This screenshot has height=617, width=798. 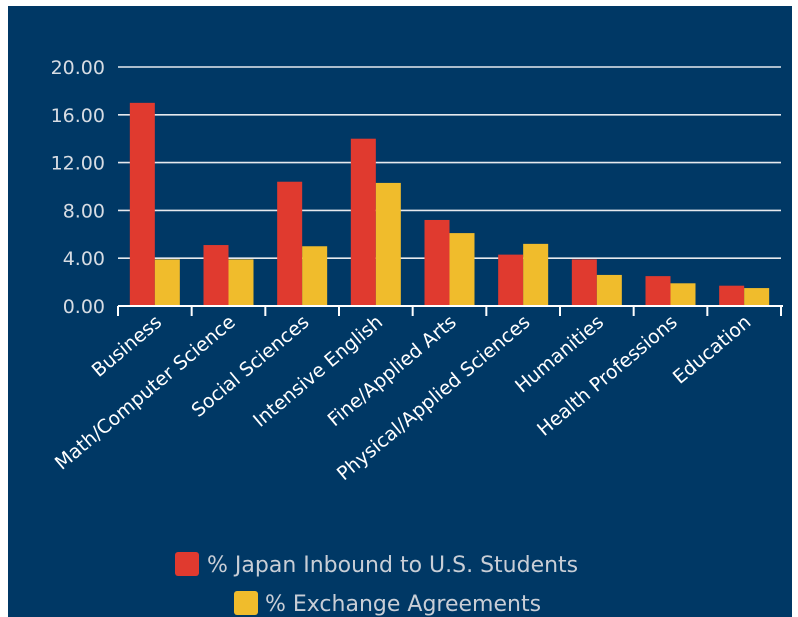 I want to click on legend-swatch-japan, so click(x=187, y=564).